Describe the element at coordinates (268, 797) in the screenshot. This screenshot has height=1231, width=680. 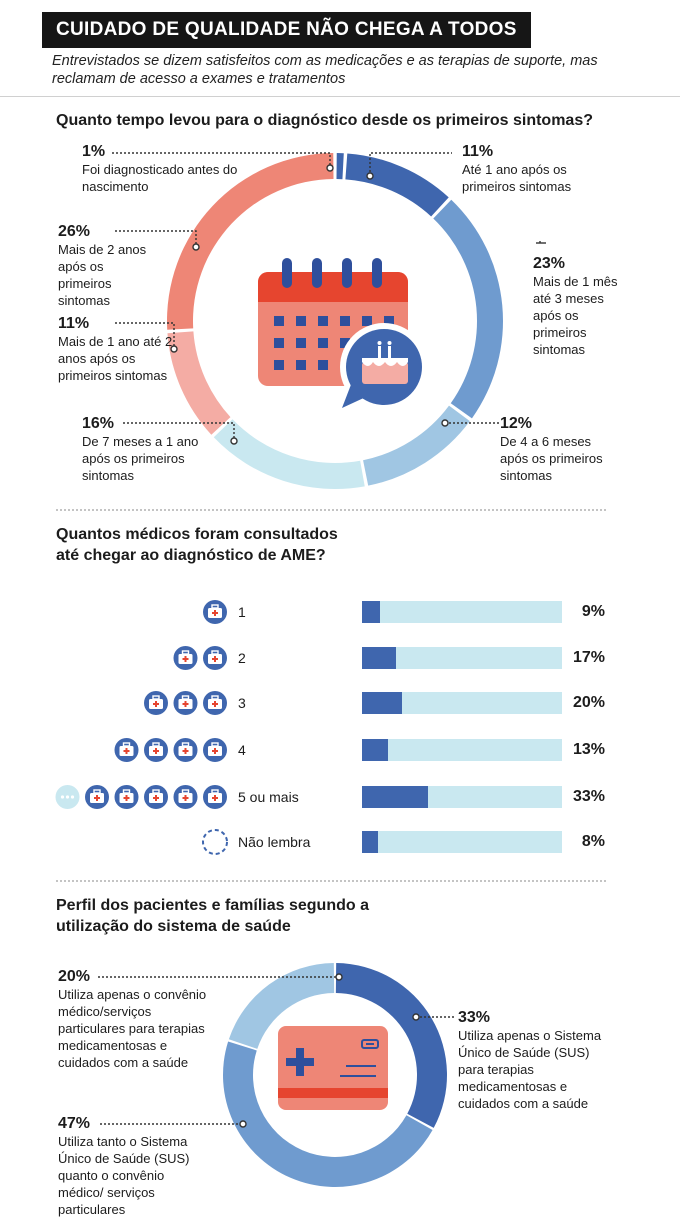
I see `bar-category-label: 5 ou mais` at that location.